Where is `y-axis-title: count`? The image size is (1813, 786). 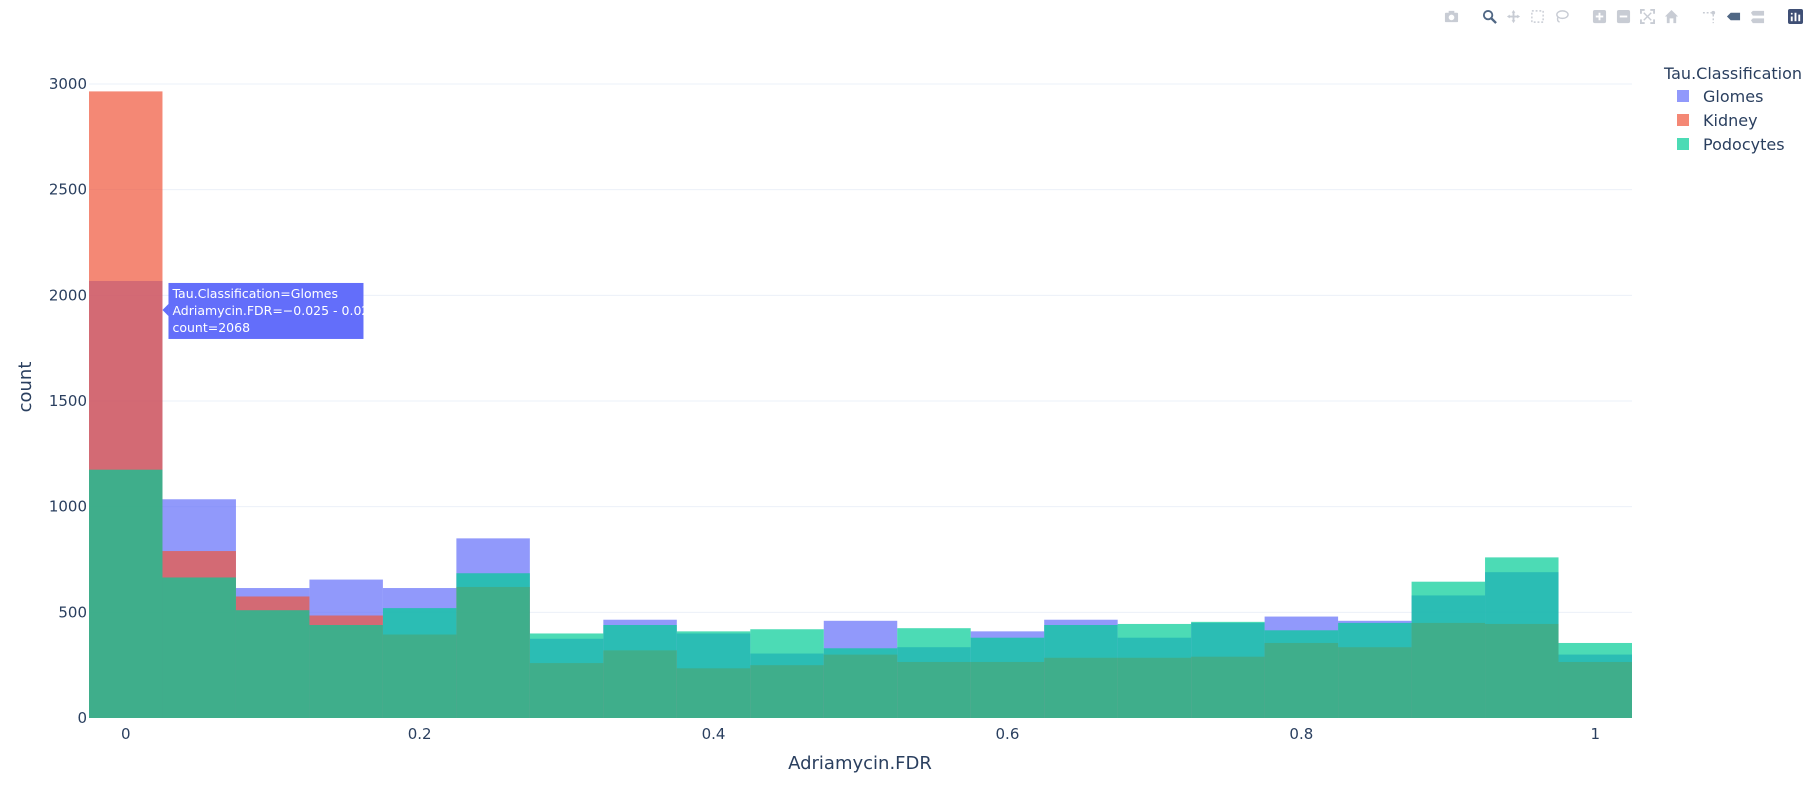
y-axis-title: count is located at coordinates (25, 387).